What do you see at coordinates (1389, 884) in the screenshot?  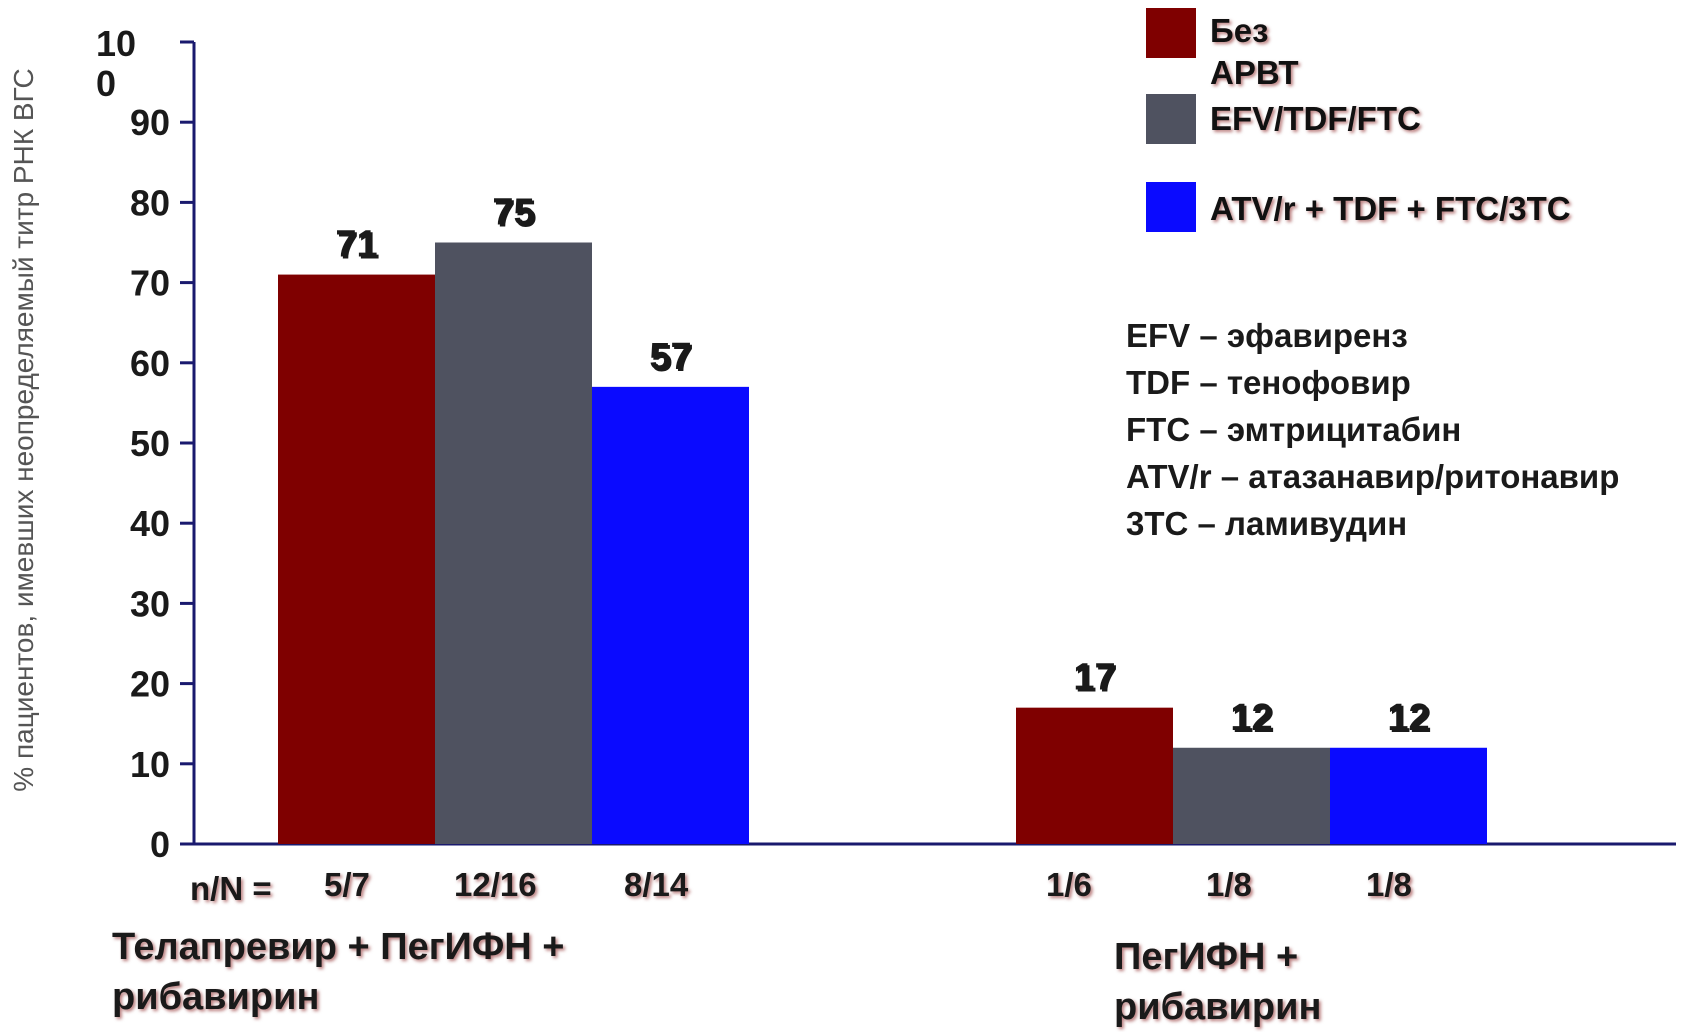 I see `nn-group2-atv: 1/8` at bounding box center [1389, 884].